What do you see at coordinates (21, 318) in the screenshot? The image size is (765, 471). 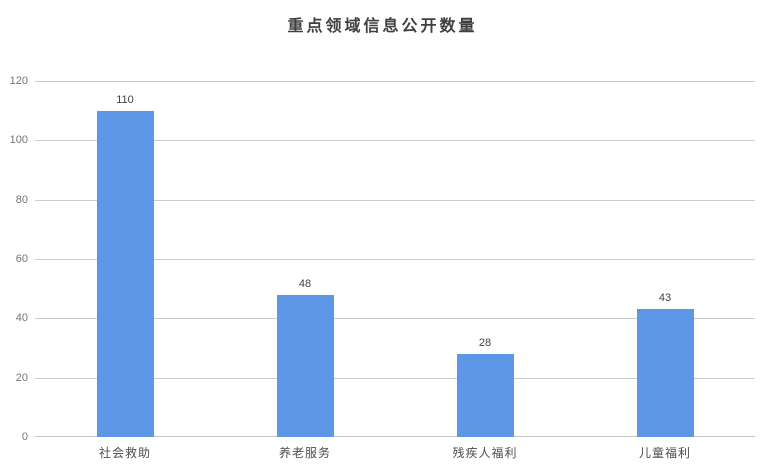 I see `y-tick-label: 40` at bounding box center [21, 318].